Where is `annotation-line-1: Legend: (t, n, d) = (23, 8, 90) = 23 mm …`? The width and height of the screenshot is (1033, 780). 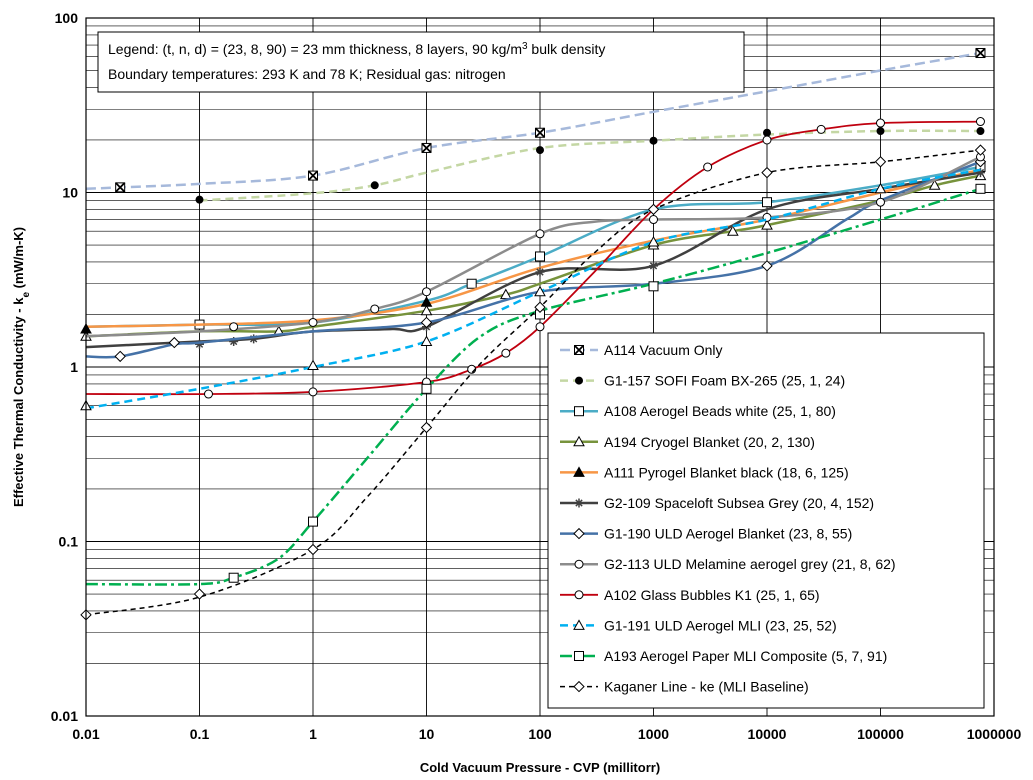 annotation-line-1: Legend: (t, n, d) = (23, 8, 90) = 23 mm … is located at coordinates (356, 49).